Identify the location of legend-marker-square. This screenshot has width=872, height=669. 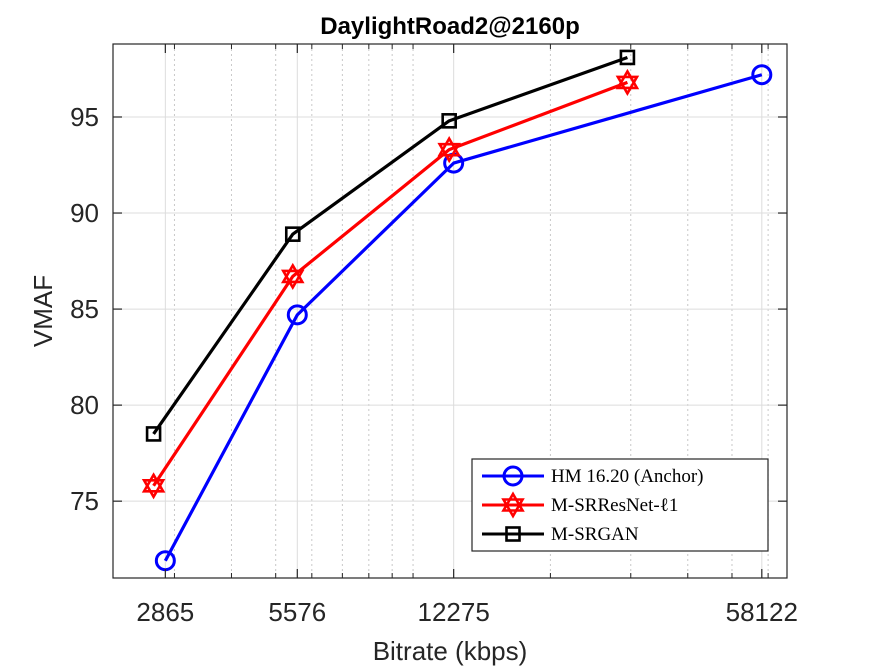
(513, 534).